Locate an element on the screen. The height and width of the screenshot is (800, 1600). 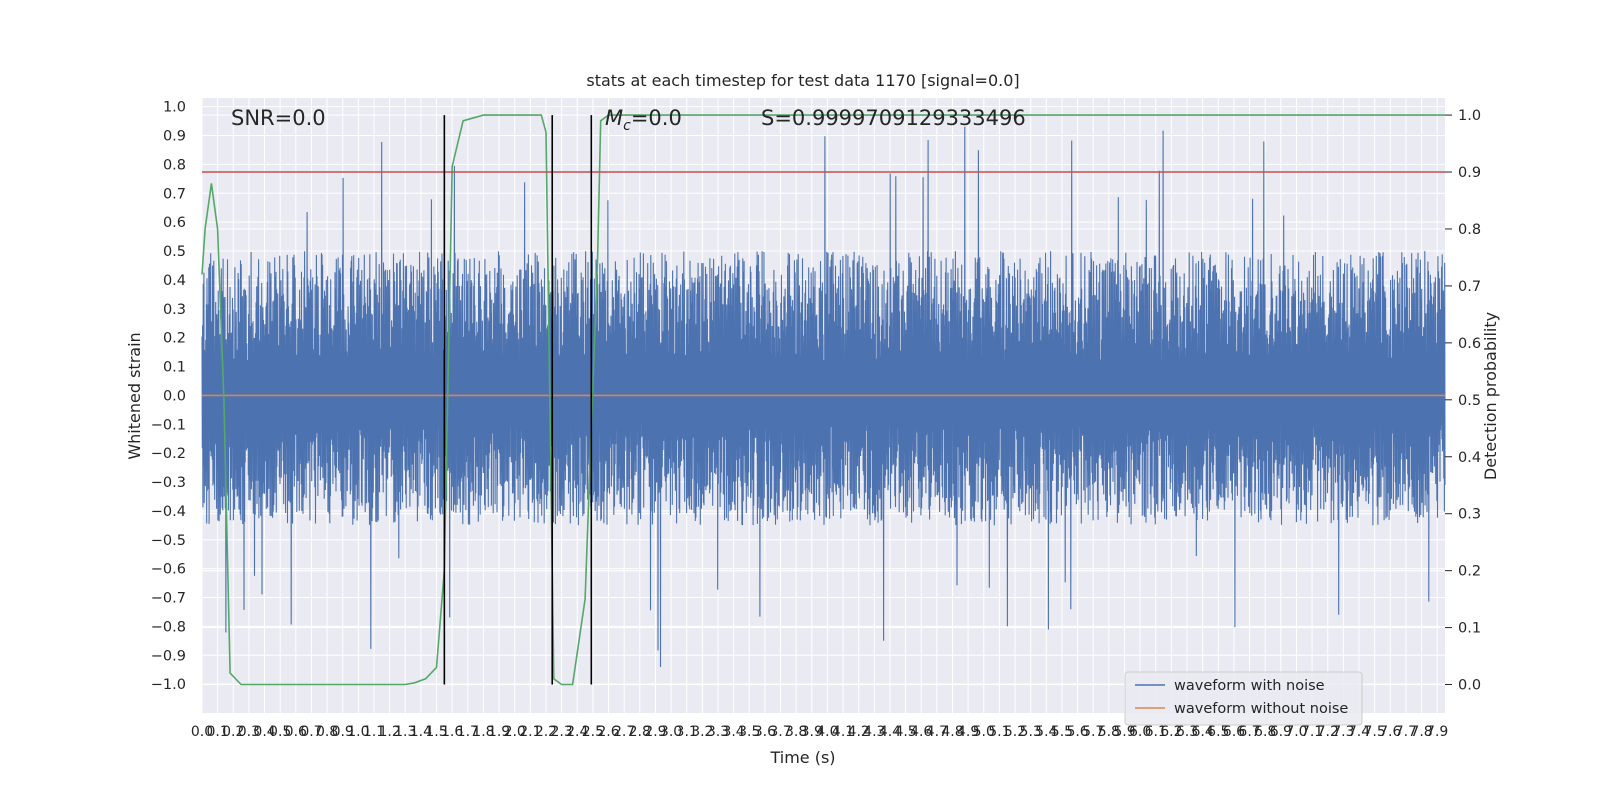
x-tick-label: 1.6 is located at coordinates (452, 732).